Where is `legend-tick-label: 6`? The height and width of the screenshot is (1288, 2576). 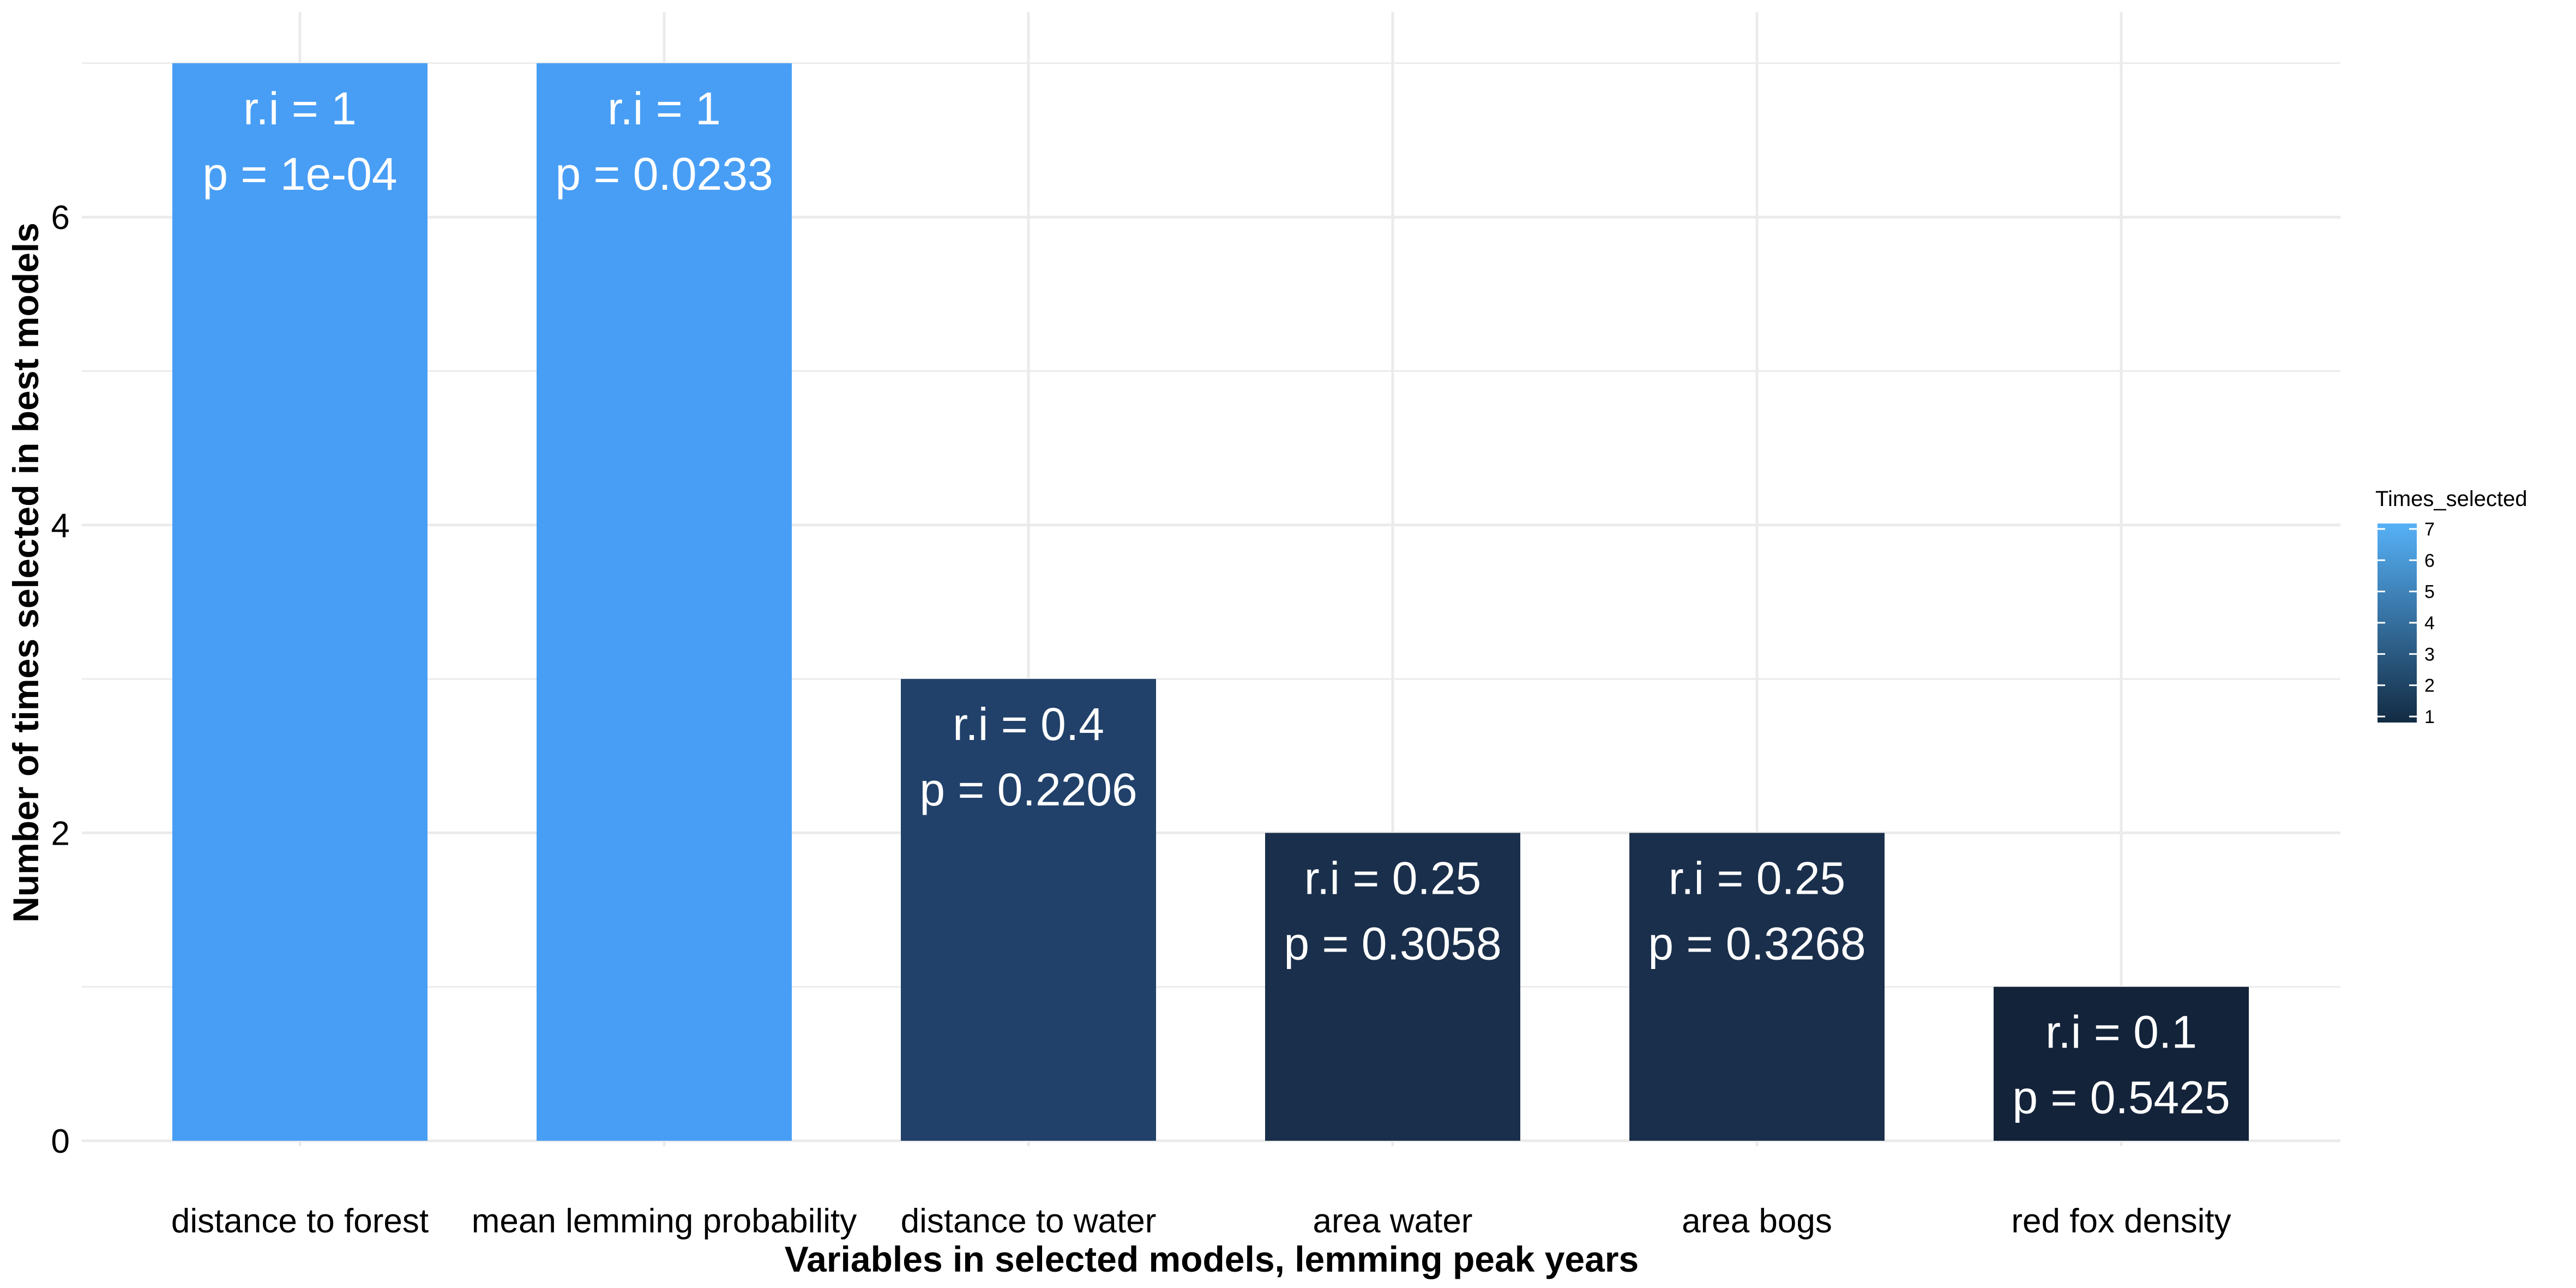 legend-tick-label: 6 is located at coordinates (2429, 560).